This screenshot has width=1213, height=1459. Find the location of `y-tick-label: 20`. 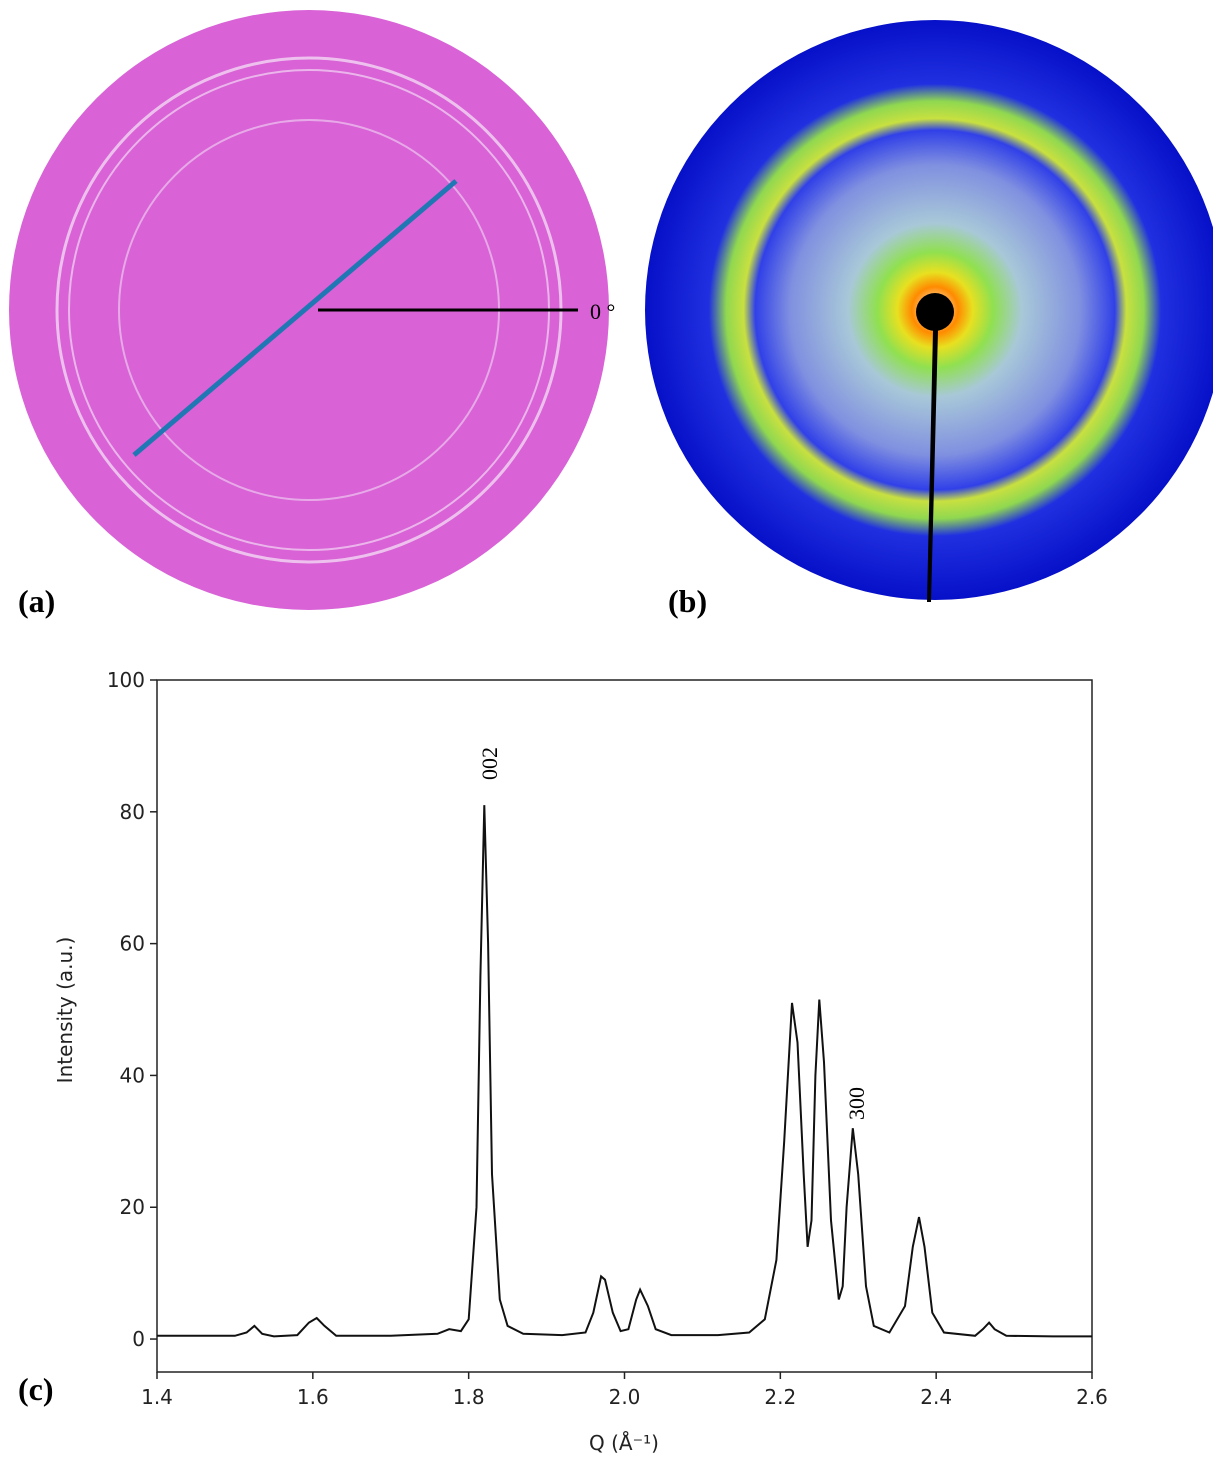

y-tick-label: 20 is located at coordinates (132, 1207).